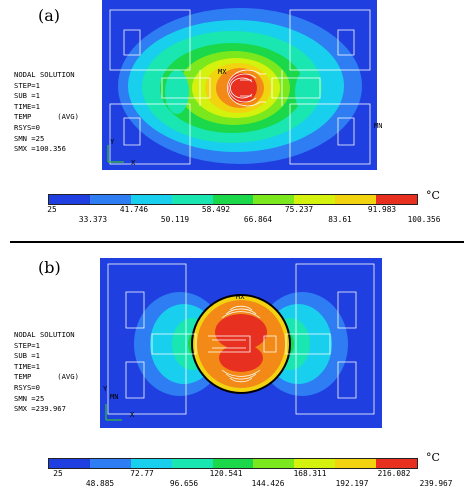 The height and width of the screenshot is (494, 474). Describe the element at coordinates (226, 473) in the screenshot. I see `legend-value: 120.541` at that location.